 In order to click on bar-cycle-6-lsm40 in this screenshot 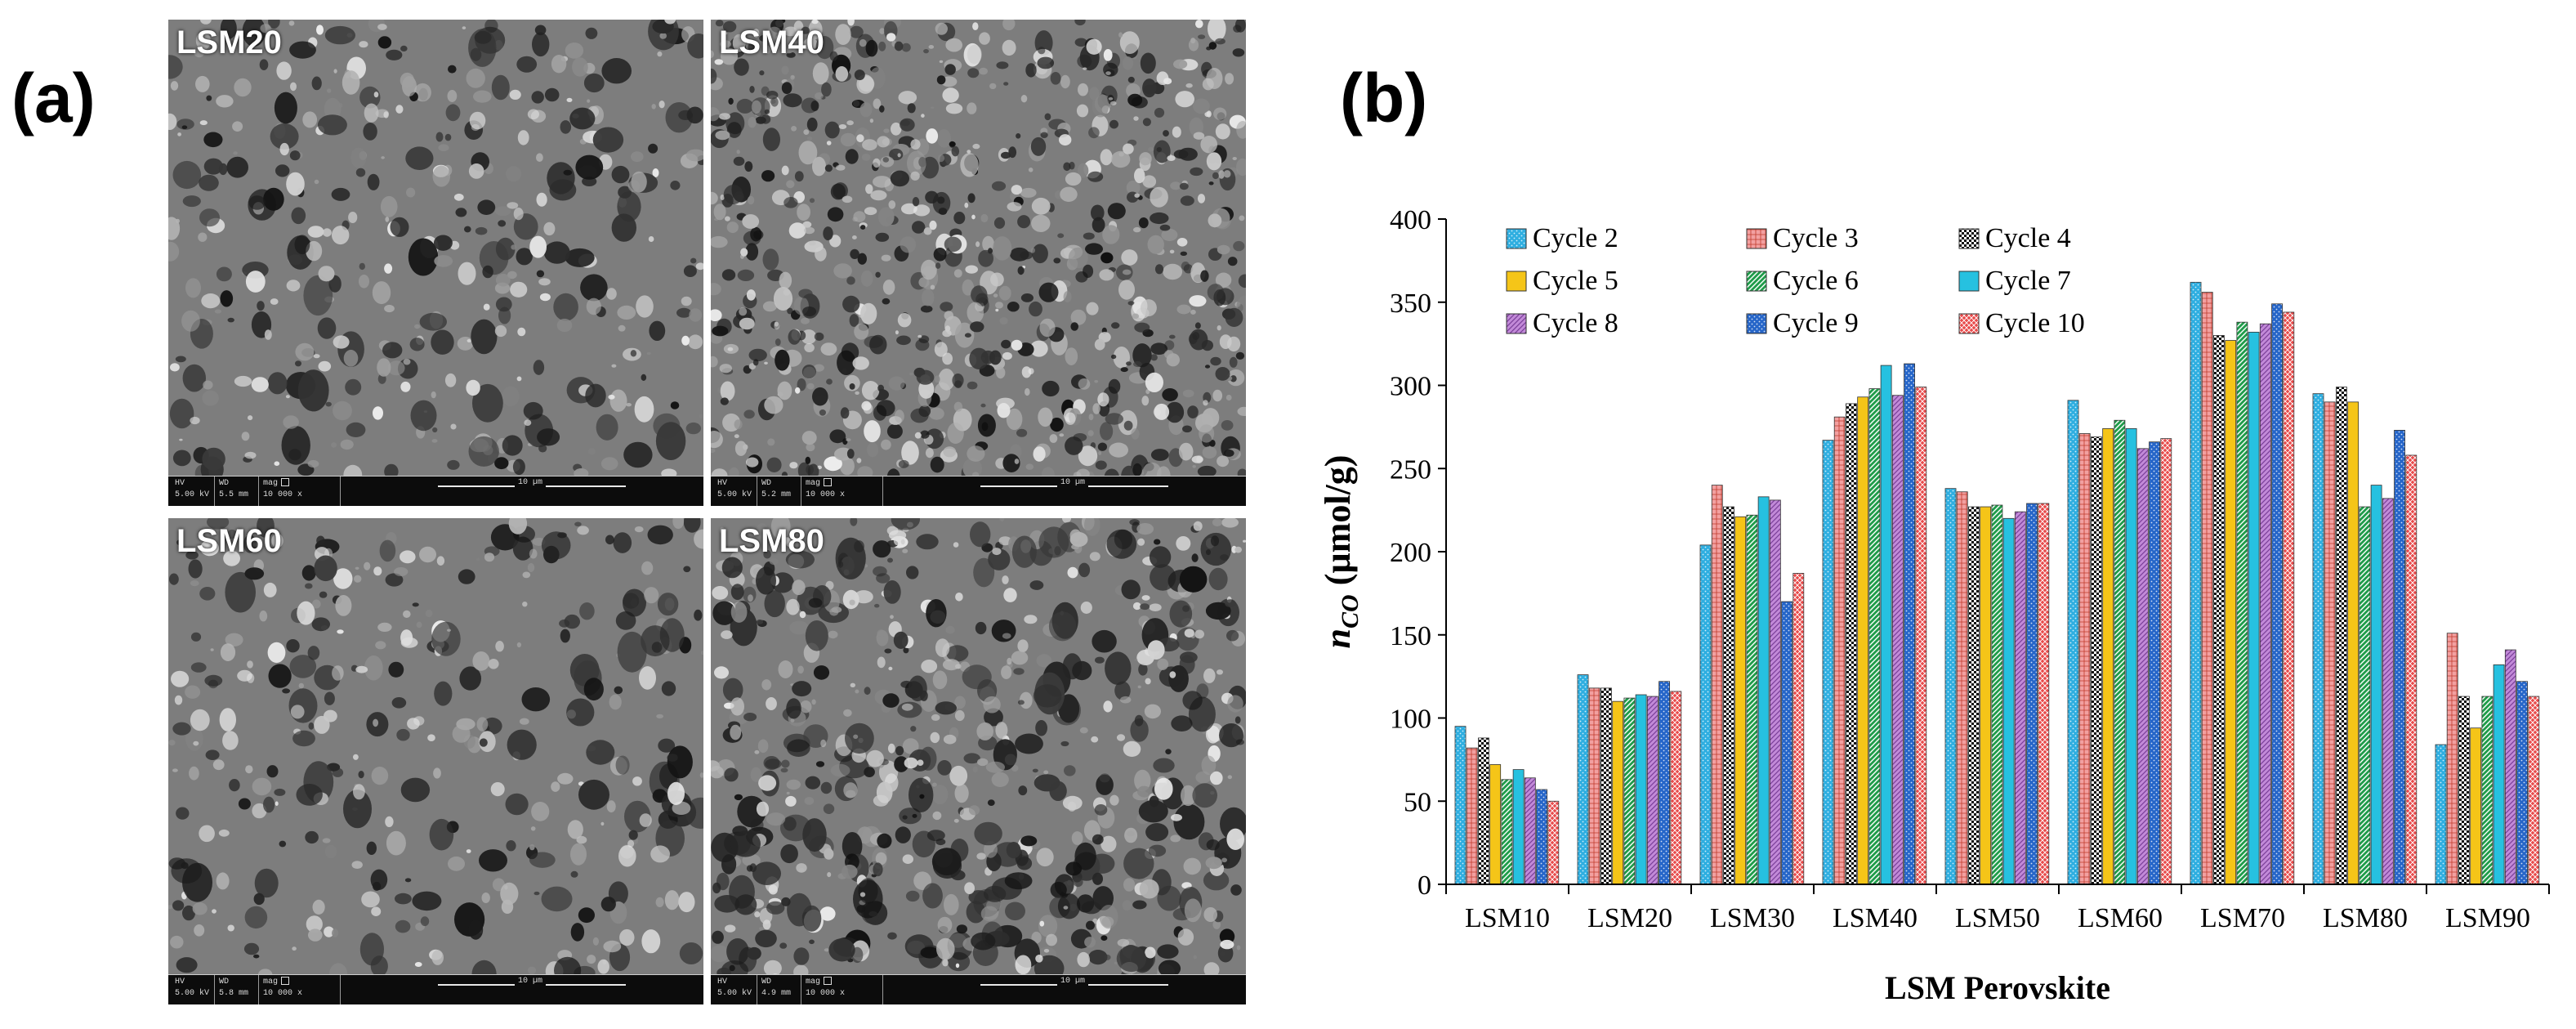, I will do `click(1875, 636)`.